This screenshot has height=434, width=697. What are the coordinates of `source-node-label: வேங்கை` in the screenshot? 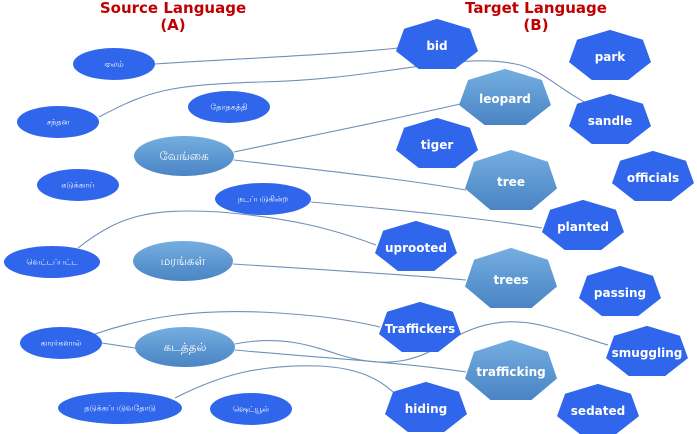 It's located at (184, 156).